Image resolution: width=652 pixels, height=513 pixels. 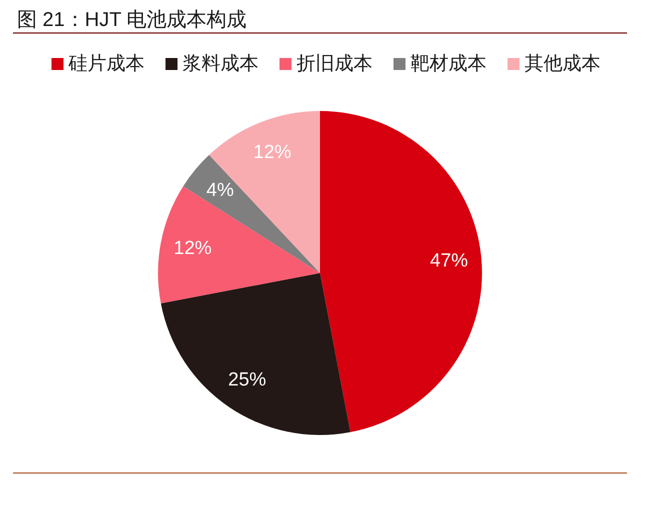 I want to click on data-label: 25%, so click(x=247, y=380).